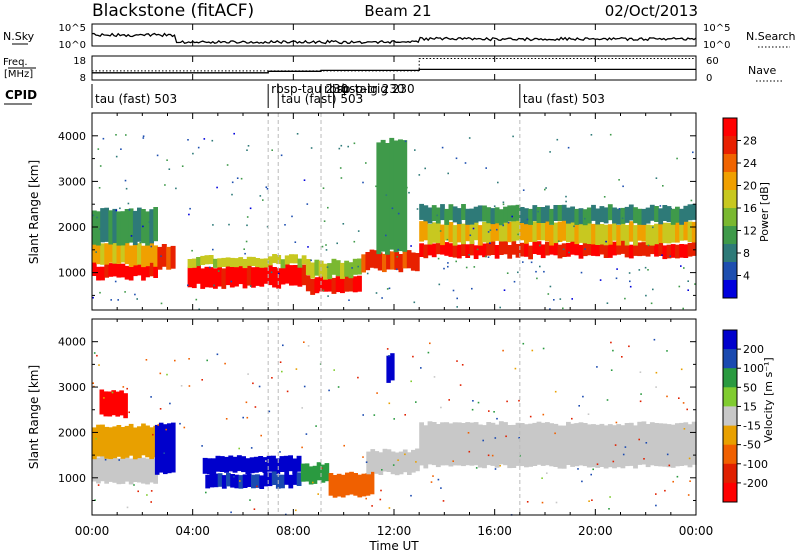 Image resolution: width=800 pixels, height=554 pixels. What do you see at coordinates (651, 11) in the screenshot?
I see `date-title: 02/Oct/2013` at bounding box center [651, 11].